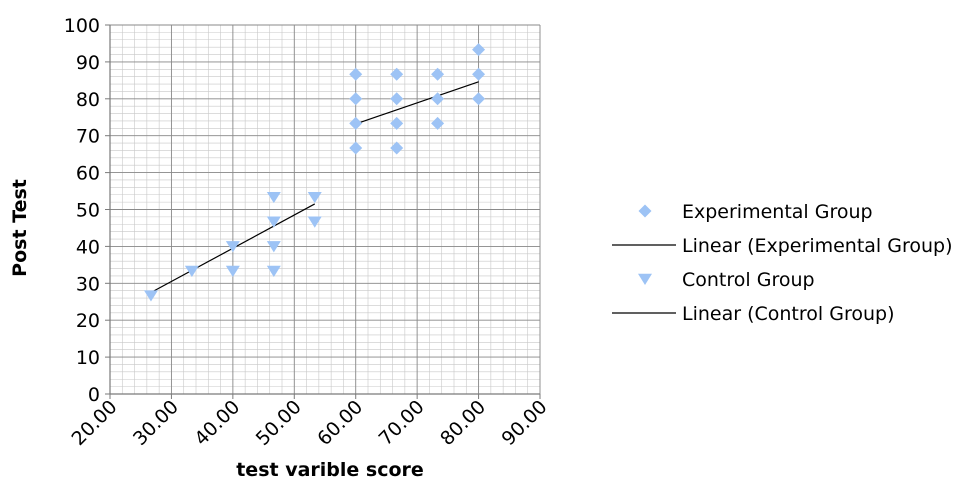  I want to click on x-tick-label: 90.00, so click(525, 423).